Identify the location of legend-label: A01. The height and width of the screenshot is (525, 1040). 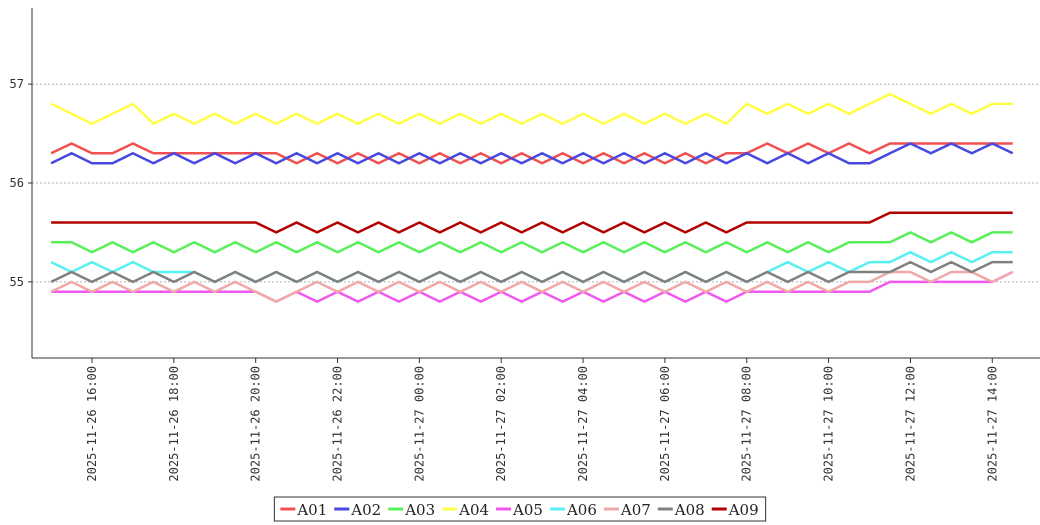
(311, 510).